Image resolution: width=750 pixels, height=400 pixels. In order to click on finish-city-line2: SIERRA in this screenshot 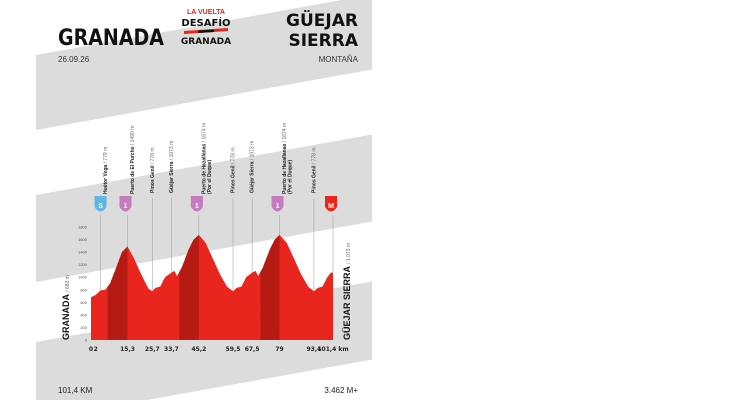, I will do `click(323, 41)`.